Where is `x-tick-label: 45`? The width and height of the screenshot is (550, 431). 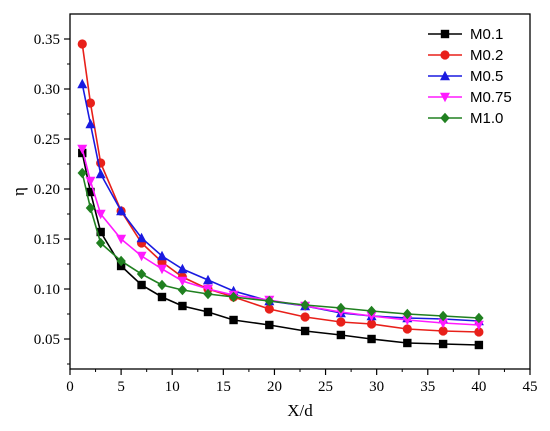 x-tick-label: 45 is located at coordinates (530, 387).